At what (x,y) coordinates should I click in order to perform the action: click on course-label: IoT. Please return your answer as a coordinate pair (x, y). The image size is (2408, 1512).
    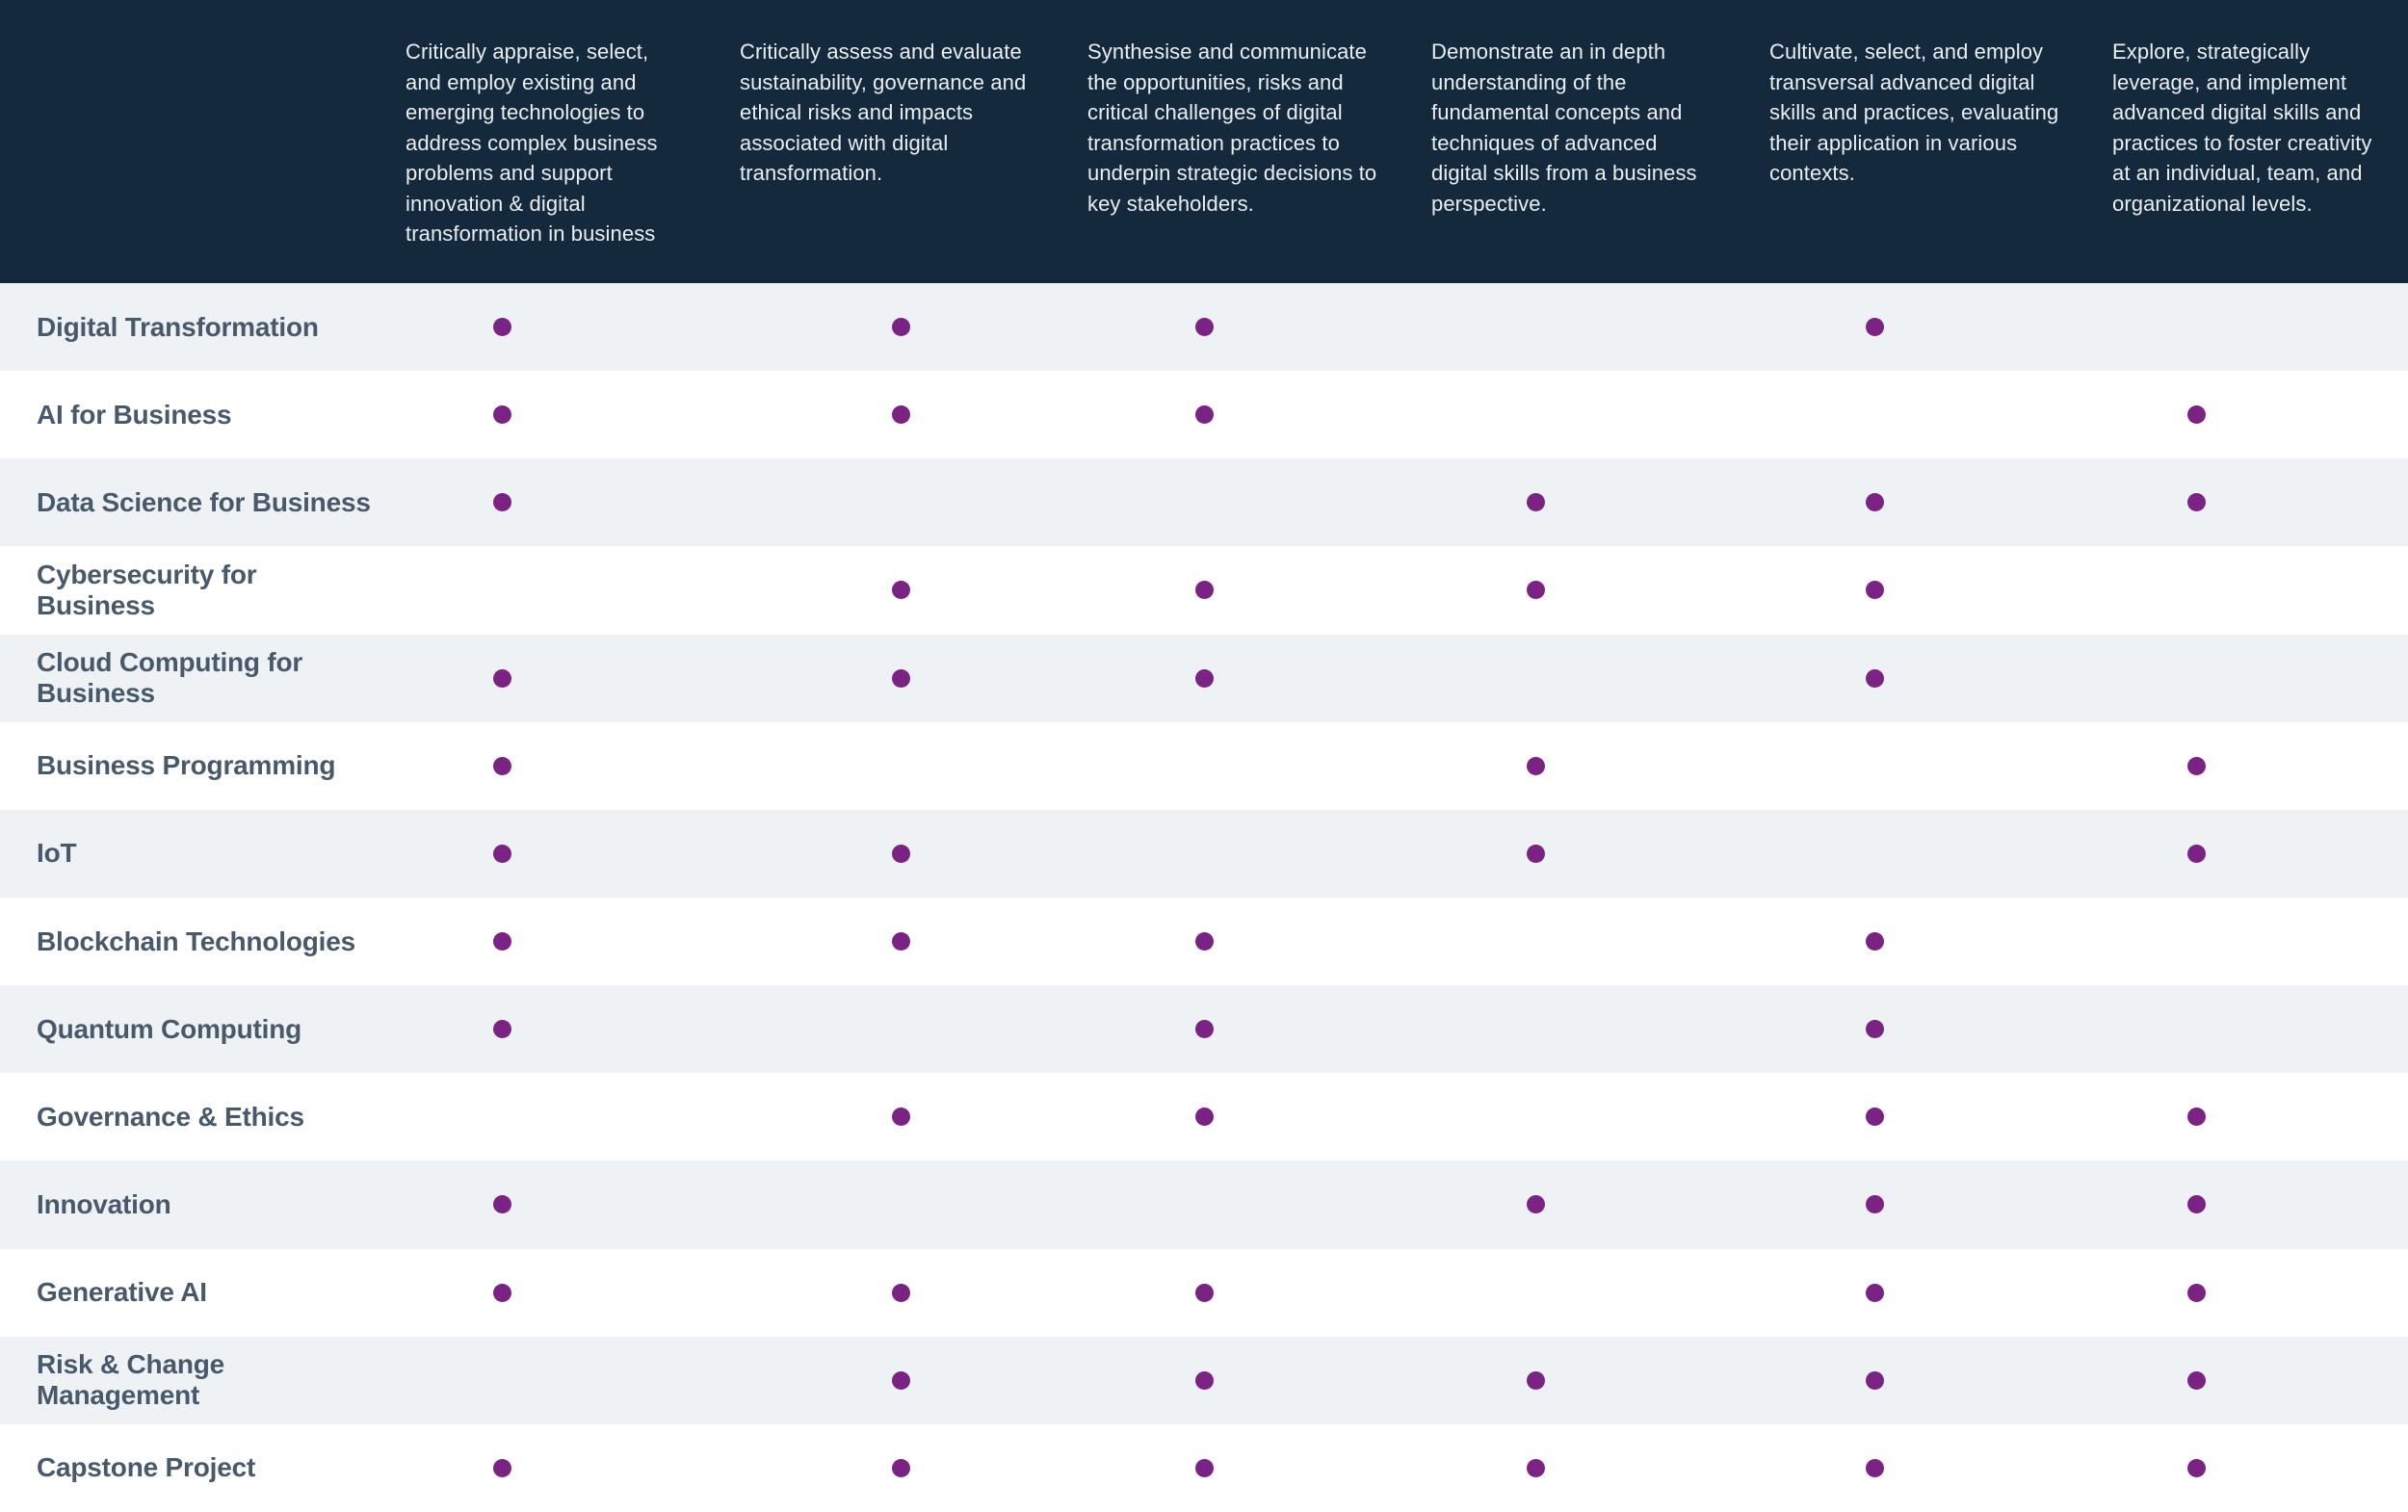
    Looking at the image, I should click on (57, 853).